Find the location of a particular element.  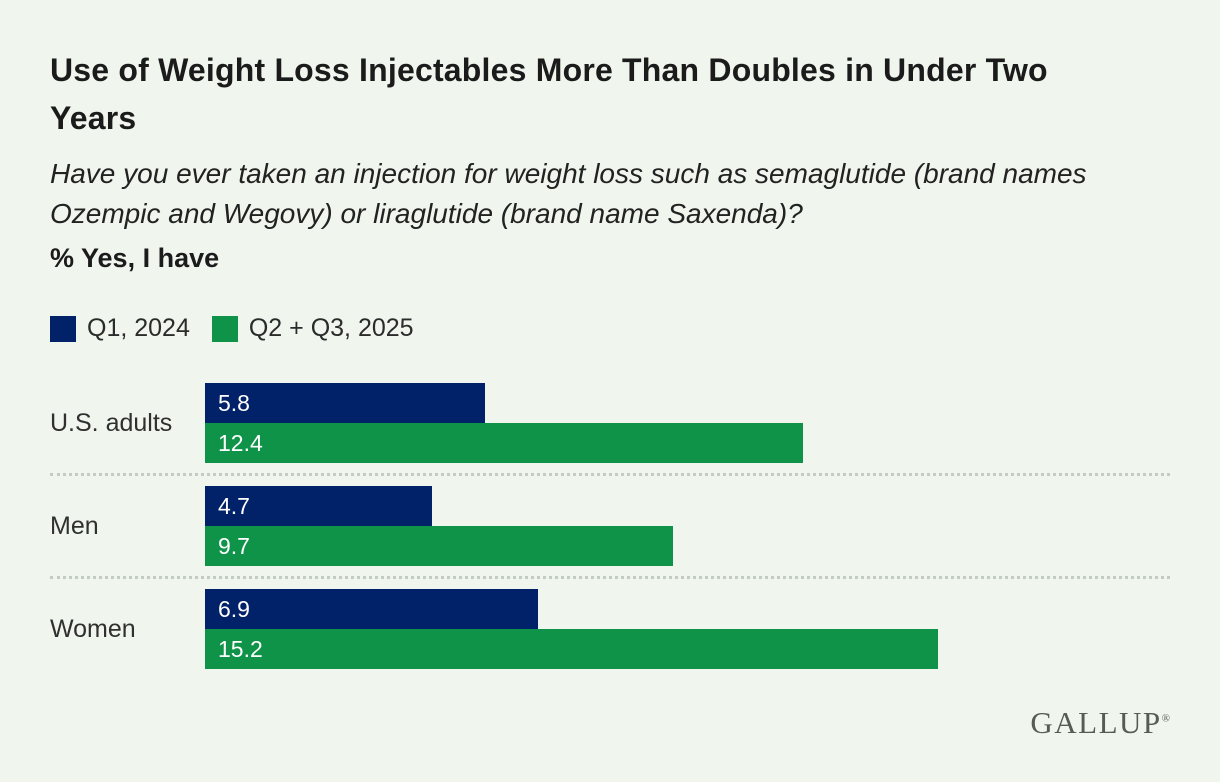

legend-label: Q1, 2024 is located at coordinates (138, 328).